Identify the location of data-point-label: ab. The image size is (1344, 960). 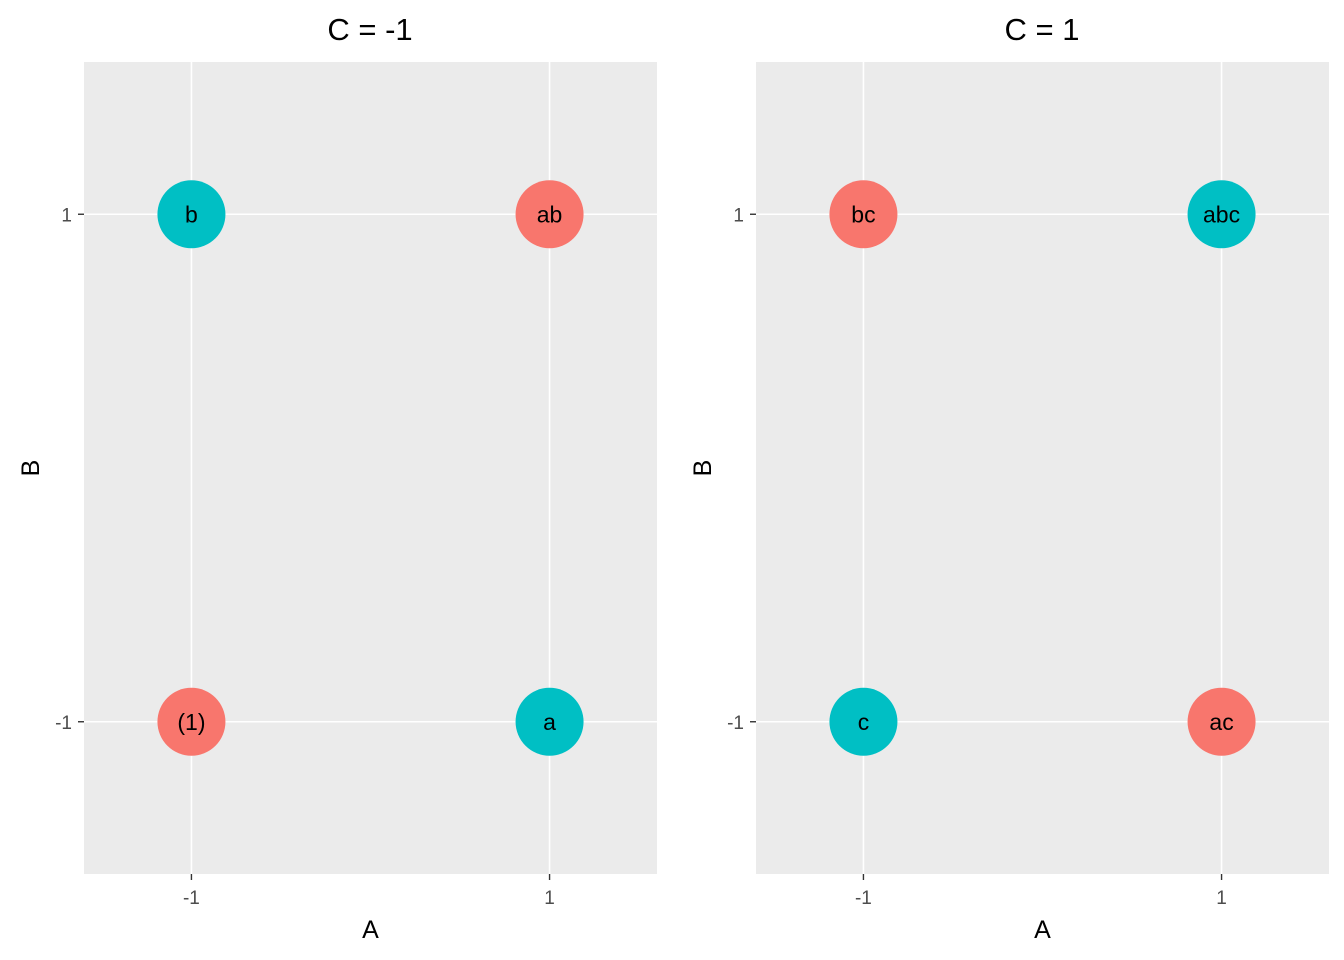
(550, 214).